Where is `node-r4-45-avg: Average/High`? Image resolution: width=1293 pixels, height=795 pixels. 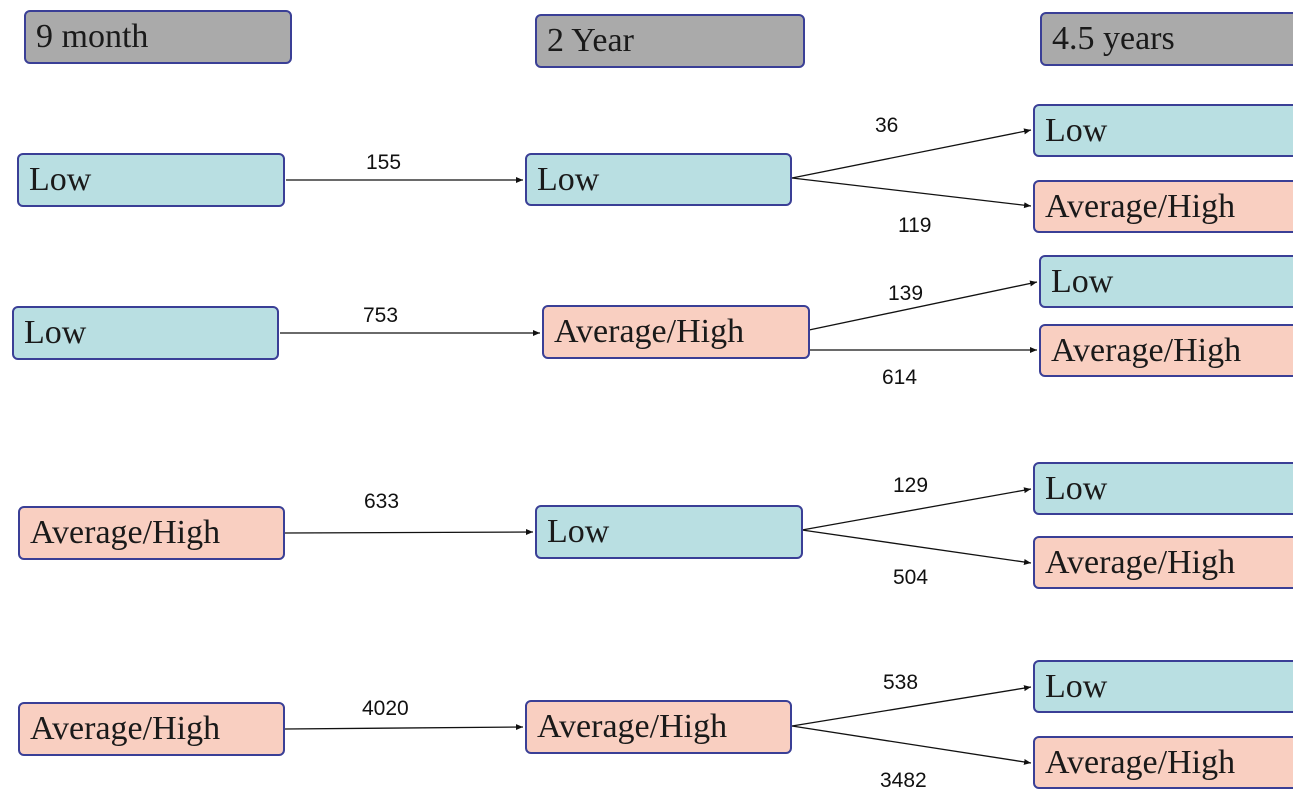
node-r4-45-avg: Average/High is located at coordinates (1163, 762).